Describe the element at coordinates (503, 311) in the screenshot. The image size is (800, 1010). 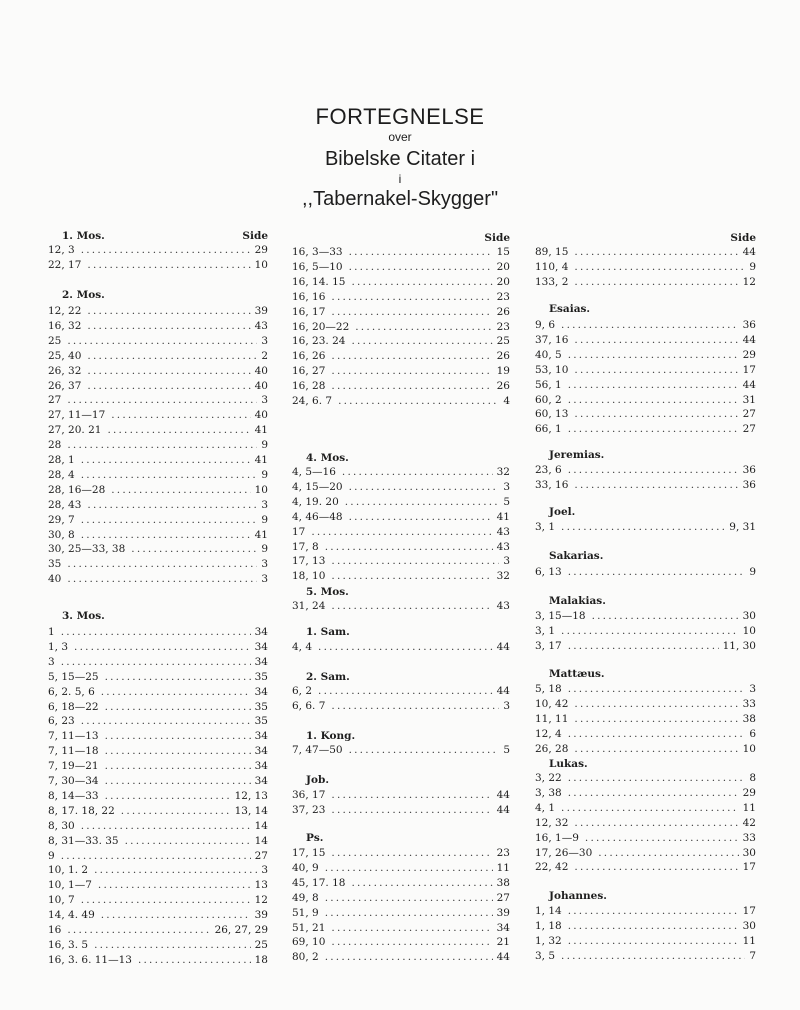
I see `page-number: 26` at that location.